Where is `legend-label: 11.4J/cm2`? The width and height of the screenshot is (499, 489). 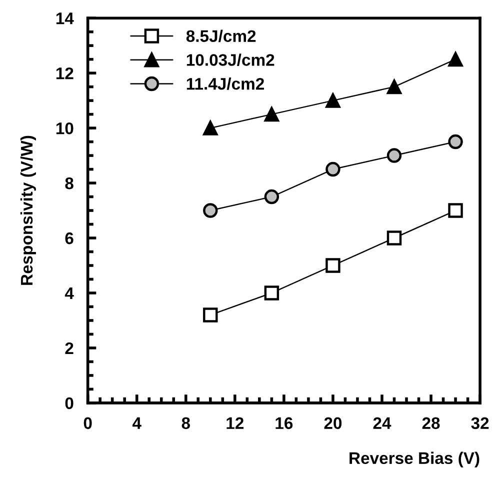 legend-label: 11.4J/cm2 is located at coordinates (225, 84).